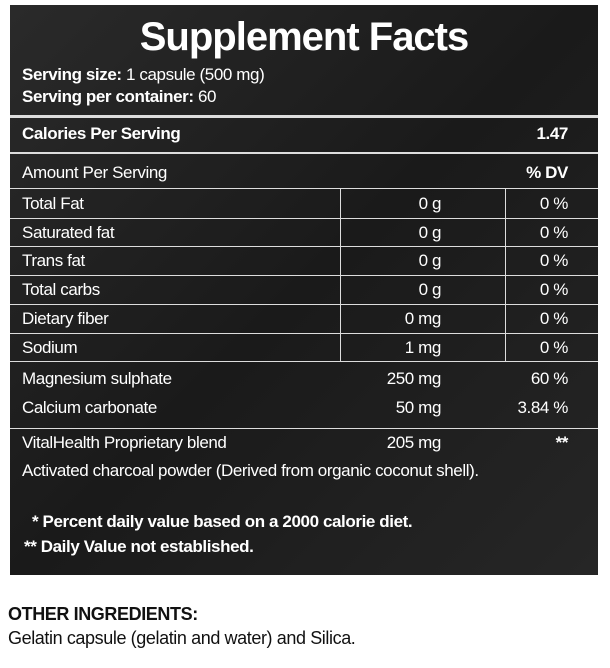 The image size is (610, 668). What do you see at coordinates (50, 347) in the screenshot?
I see `nutrient-name: Sodium` at bounding box center [50, 347].